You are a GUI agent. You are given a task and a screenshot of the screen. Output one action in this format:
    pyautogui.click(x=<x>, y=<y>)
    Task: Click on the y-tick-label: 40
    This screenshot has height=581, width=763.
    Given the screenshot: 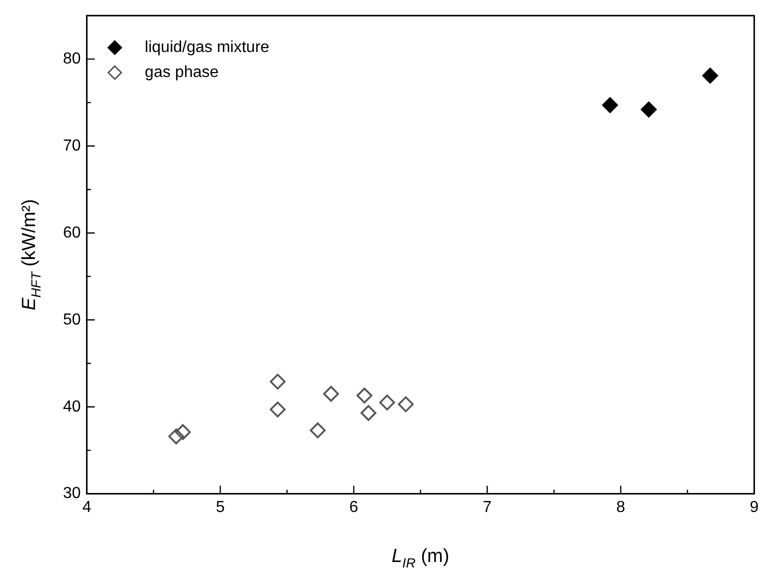 What is the action you would take?
    pyautogui.click(x=72, y=407)
    